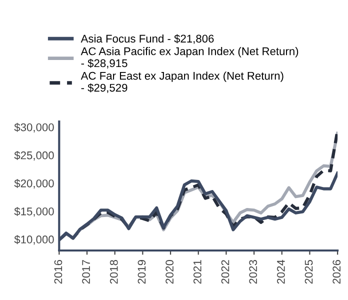  What do you see at coordinates (225, 272) in the screenshot?
I see `x-tick-label: 2022` at bounding box center [225, 272].